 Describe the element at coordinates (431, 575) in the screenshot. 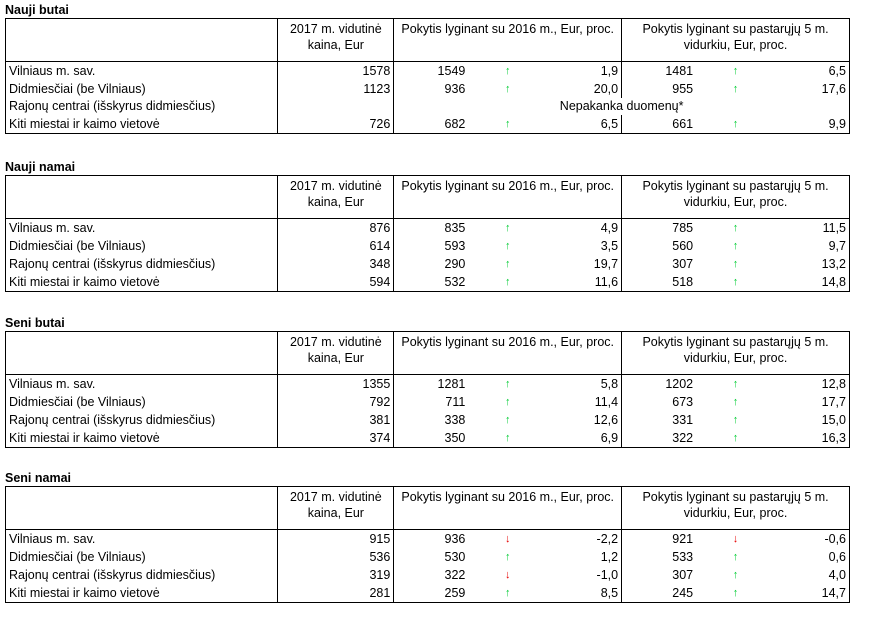

I see `value-2016-cell: 322` at that location.